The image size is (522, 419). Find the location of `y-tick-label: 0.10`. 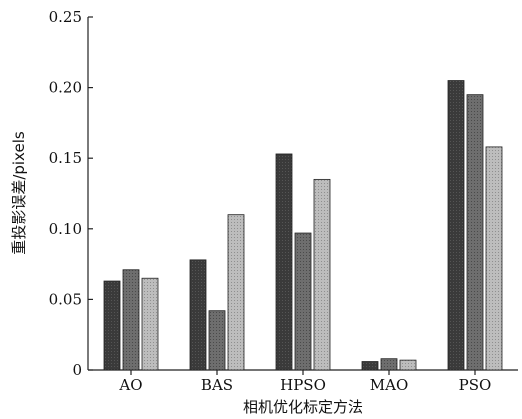

y-tick-label: 0.10 is located at coordinates (65, 229).